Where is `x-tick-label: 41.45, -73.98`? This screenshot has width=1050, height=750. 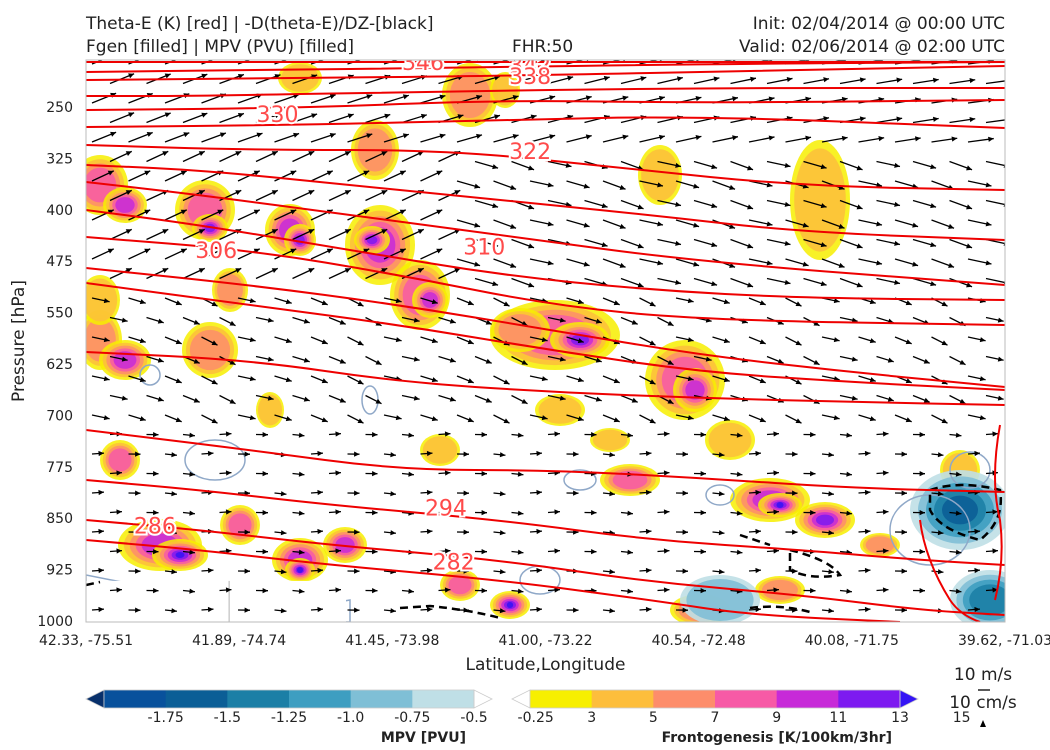 x-tick-label: 41.45, -73.98 is located at coordinates (392, 641).